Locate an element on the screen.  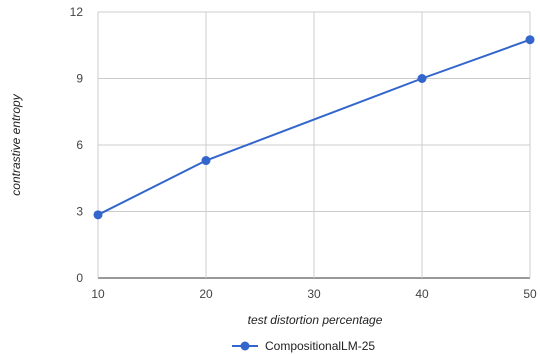
x-tick-label: 10 is located at coordinates (98, 294).